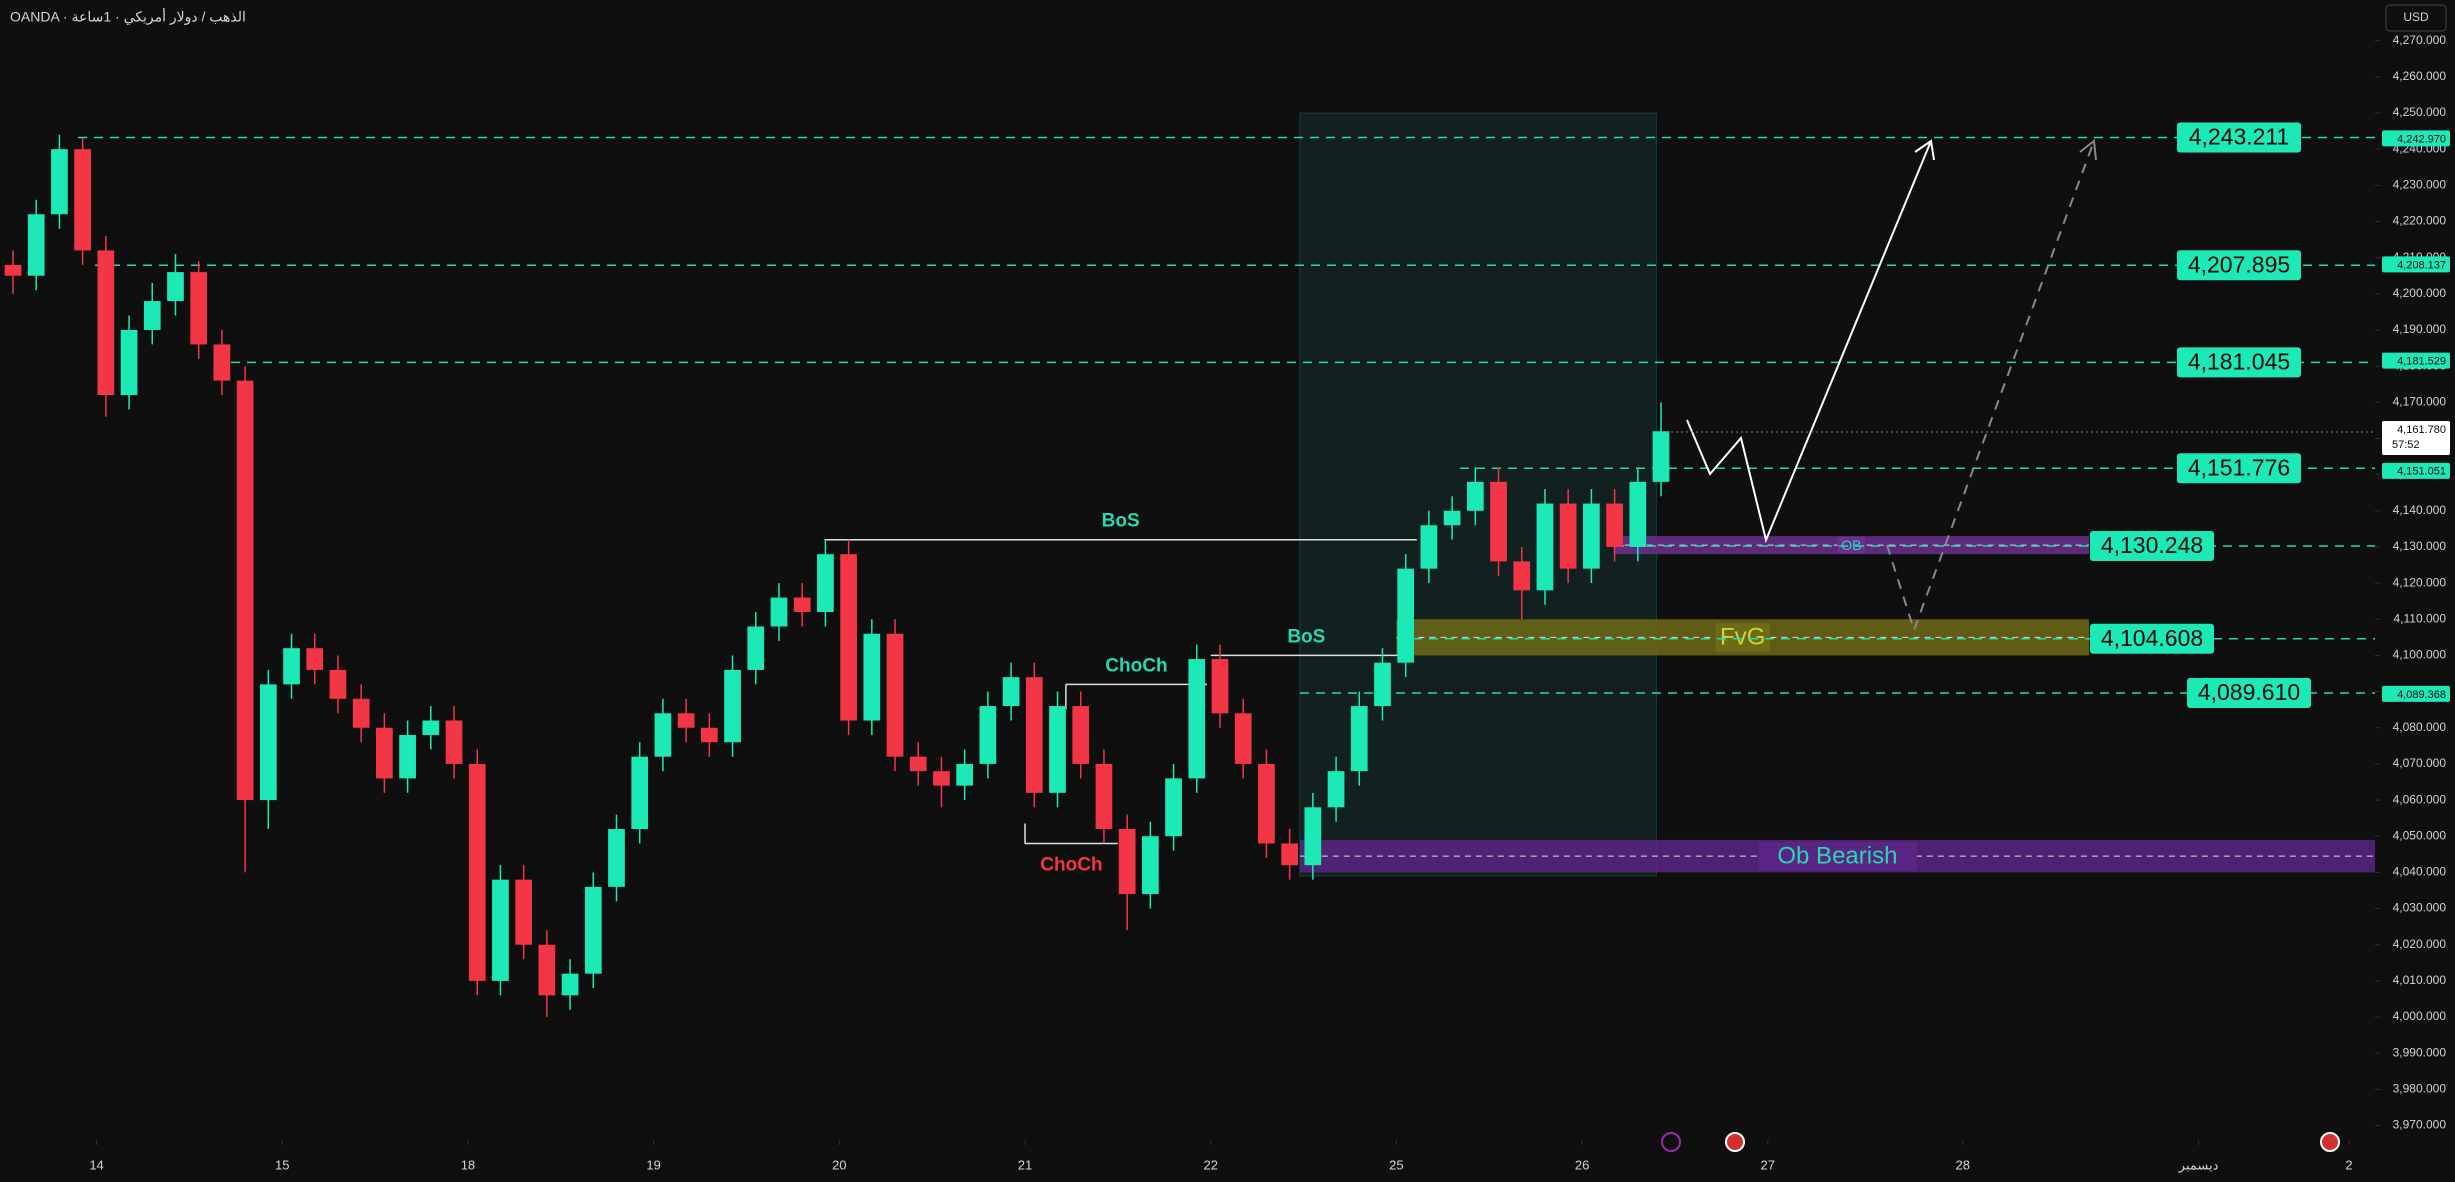 The image size is (2455, 1182). Describe the element at coordinates (2420, 980) in the screenshot. I see `y-tick-label: 4,010.000` at that location.